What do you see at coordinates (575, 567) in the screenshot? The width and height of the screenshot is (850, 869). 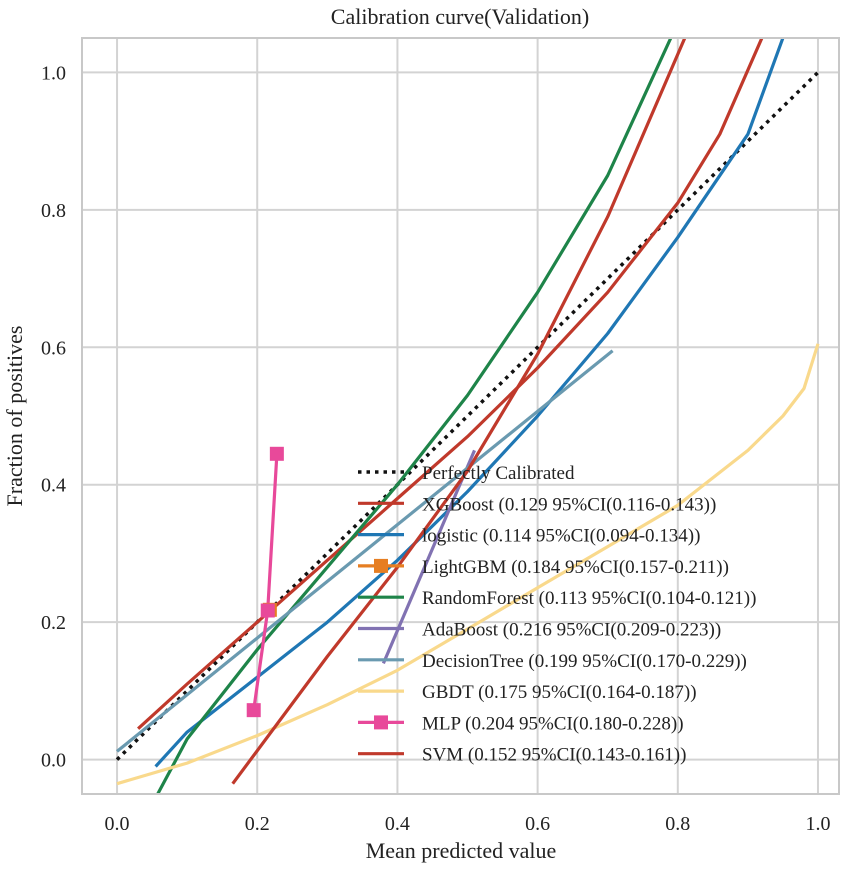 I see `legend-label-lightgbm: LightGBM (0.184 95%CI(0.157-0.211))` at bounding box center [575, 567].